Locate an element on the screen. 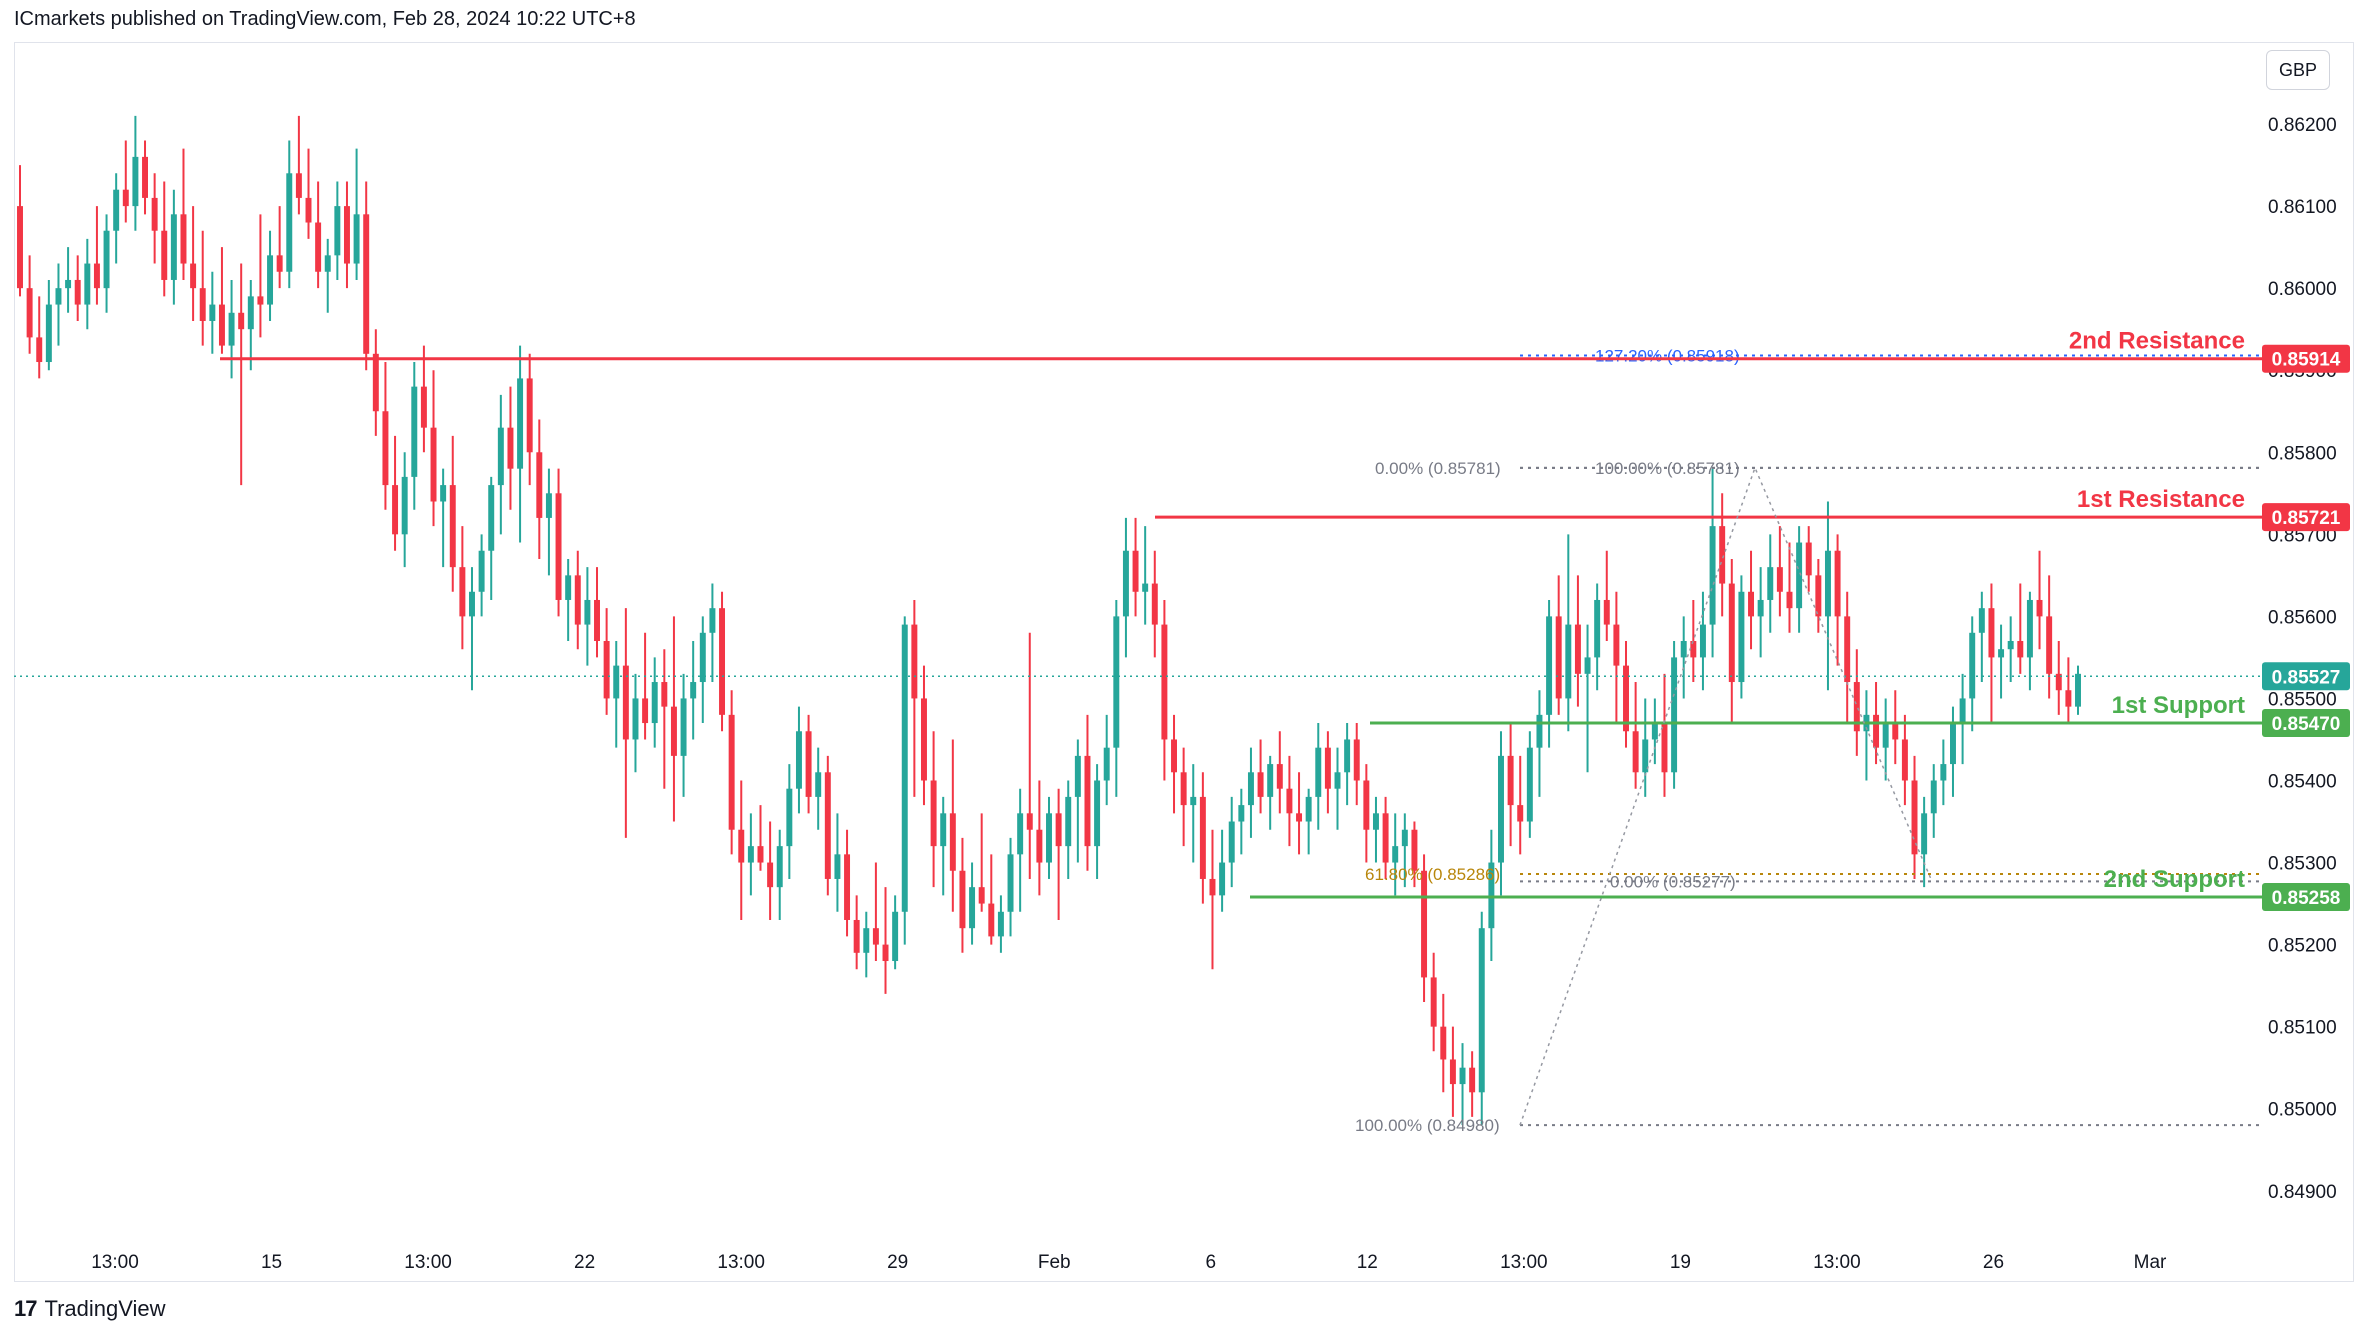 The height and width of the screenshot is (1339, 2366). x-tick-label: 29 is located at coordinates (897, 1262).